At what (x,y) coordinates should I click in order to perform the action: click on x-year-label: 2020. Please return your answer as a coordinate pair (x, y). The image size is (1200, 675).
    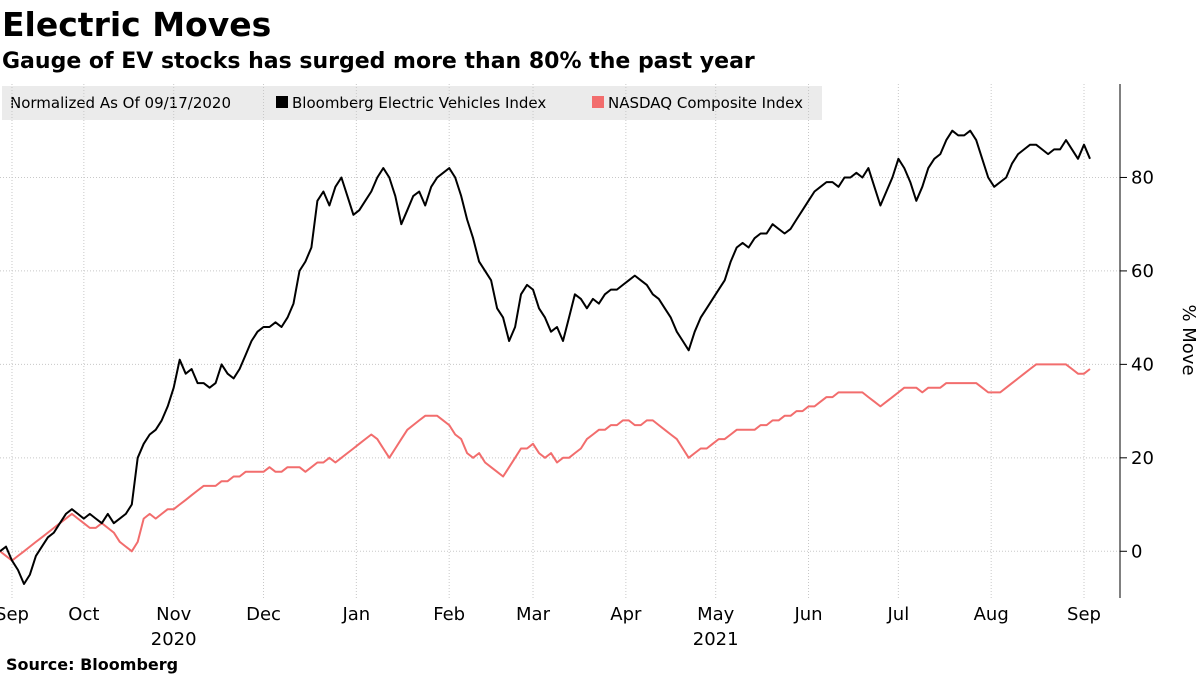
    Looking at the image, I should click on (174, 639).